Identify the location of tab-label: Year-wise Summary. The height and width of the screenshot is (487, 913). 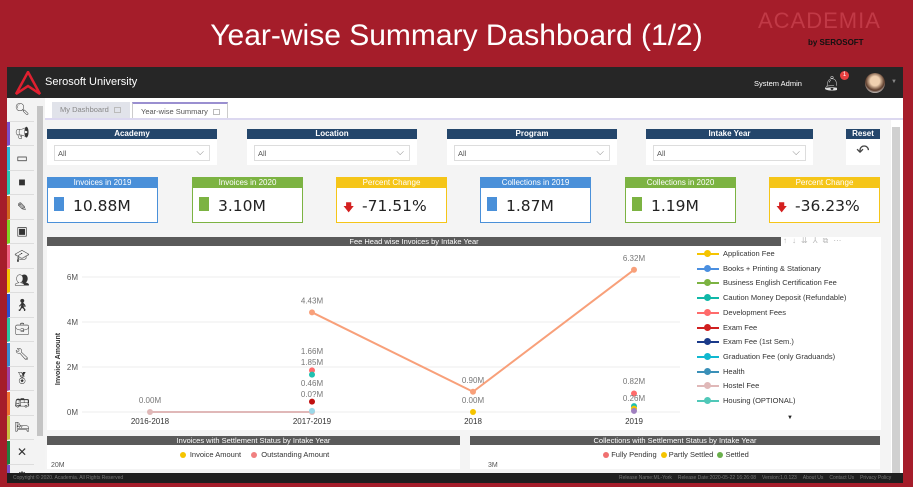
(174, 111).